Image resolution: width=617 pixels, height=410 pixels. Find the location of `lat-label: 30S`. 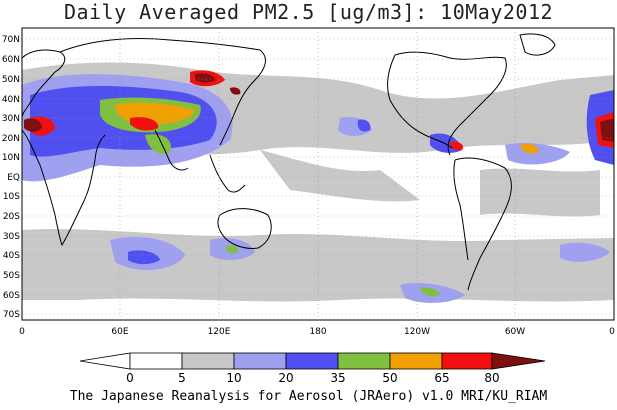

lat-label: 30S is located at coordinates (11, 237).